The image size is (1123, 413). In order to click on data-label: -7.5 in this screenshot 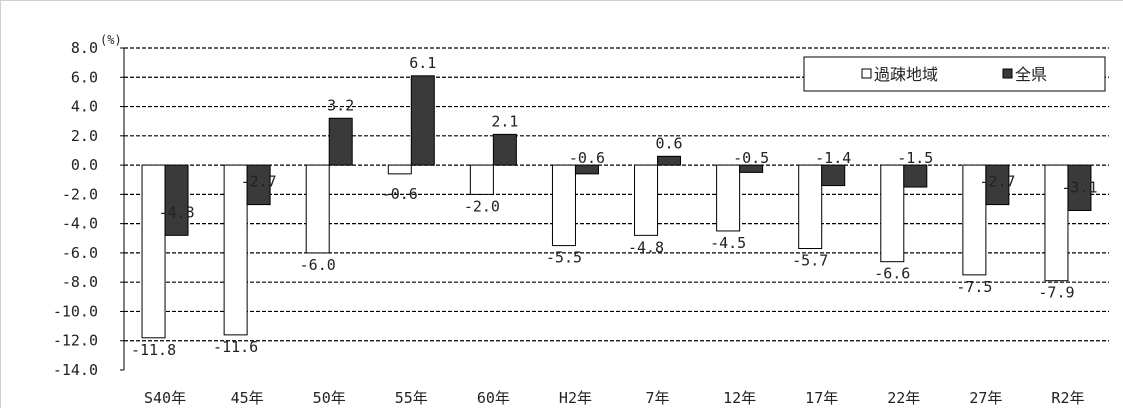, I will do `click(974, 287)`.